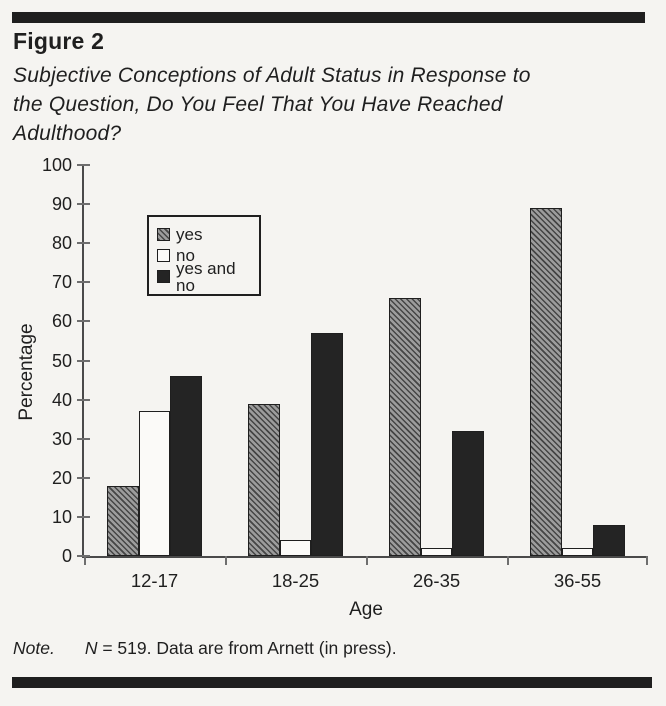  What do you see at coordinates (295, 580) in the screenshot?
I see `x-category-label-18-25: 18-25` at bounding box center [295, 580].